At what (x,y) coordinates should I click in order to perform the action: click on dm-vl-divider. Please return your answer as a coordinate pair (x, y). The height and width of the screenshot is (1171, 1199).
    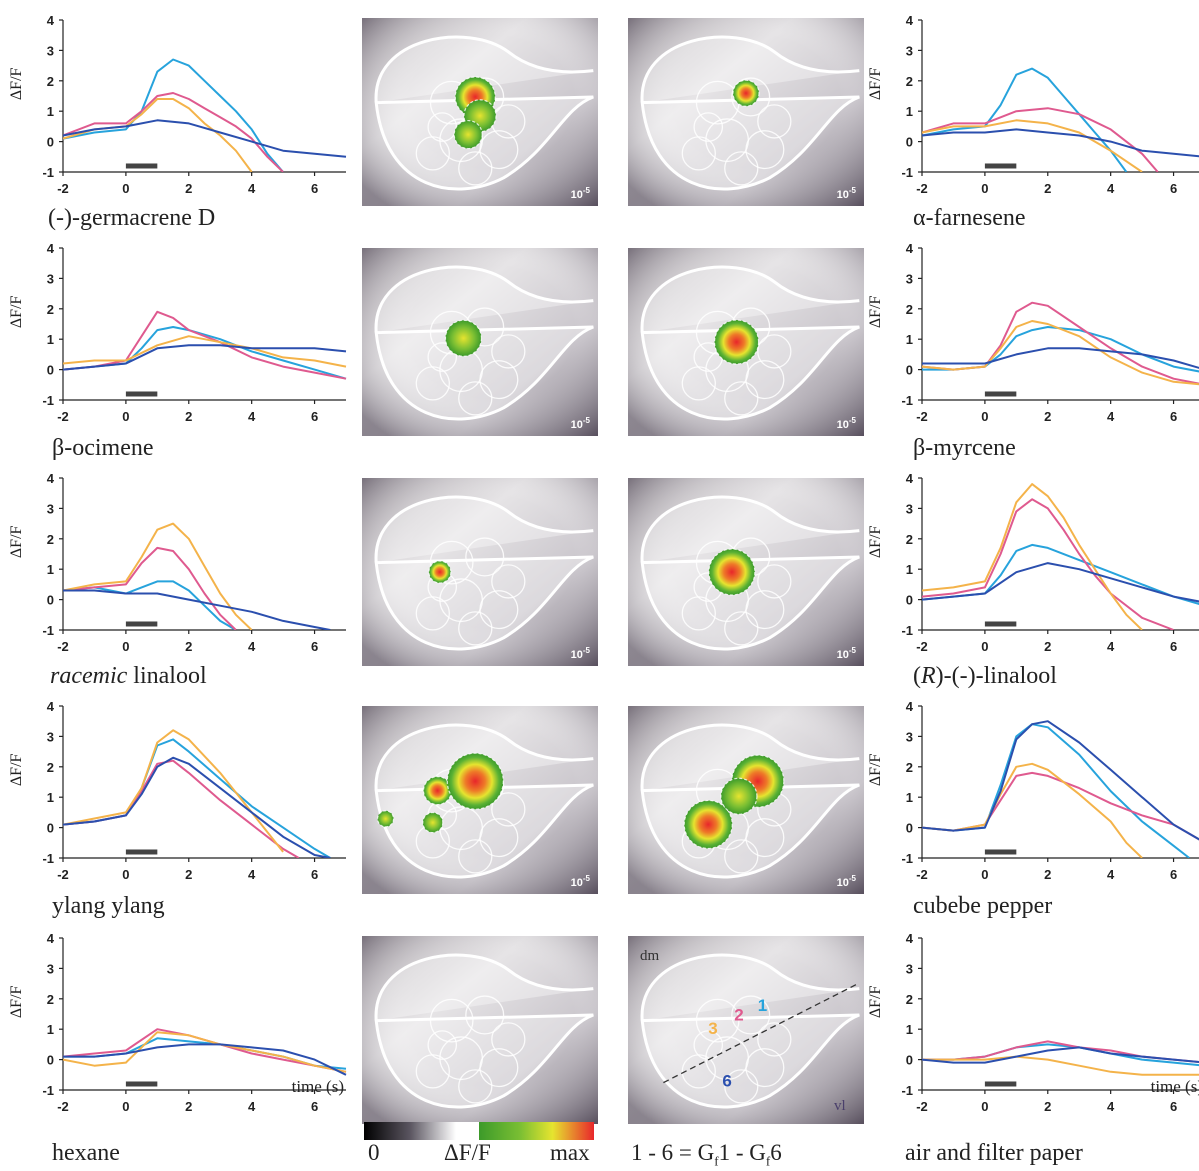
    Looking at the image, I should click on (761, 1033).